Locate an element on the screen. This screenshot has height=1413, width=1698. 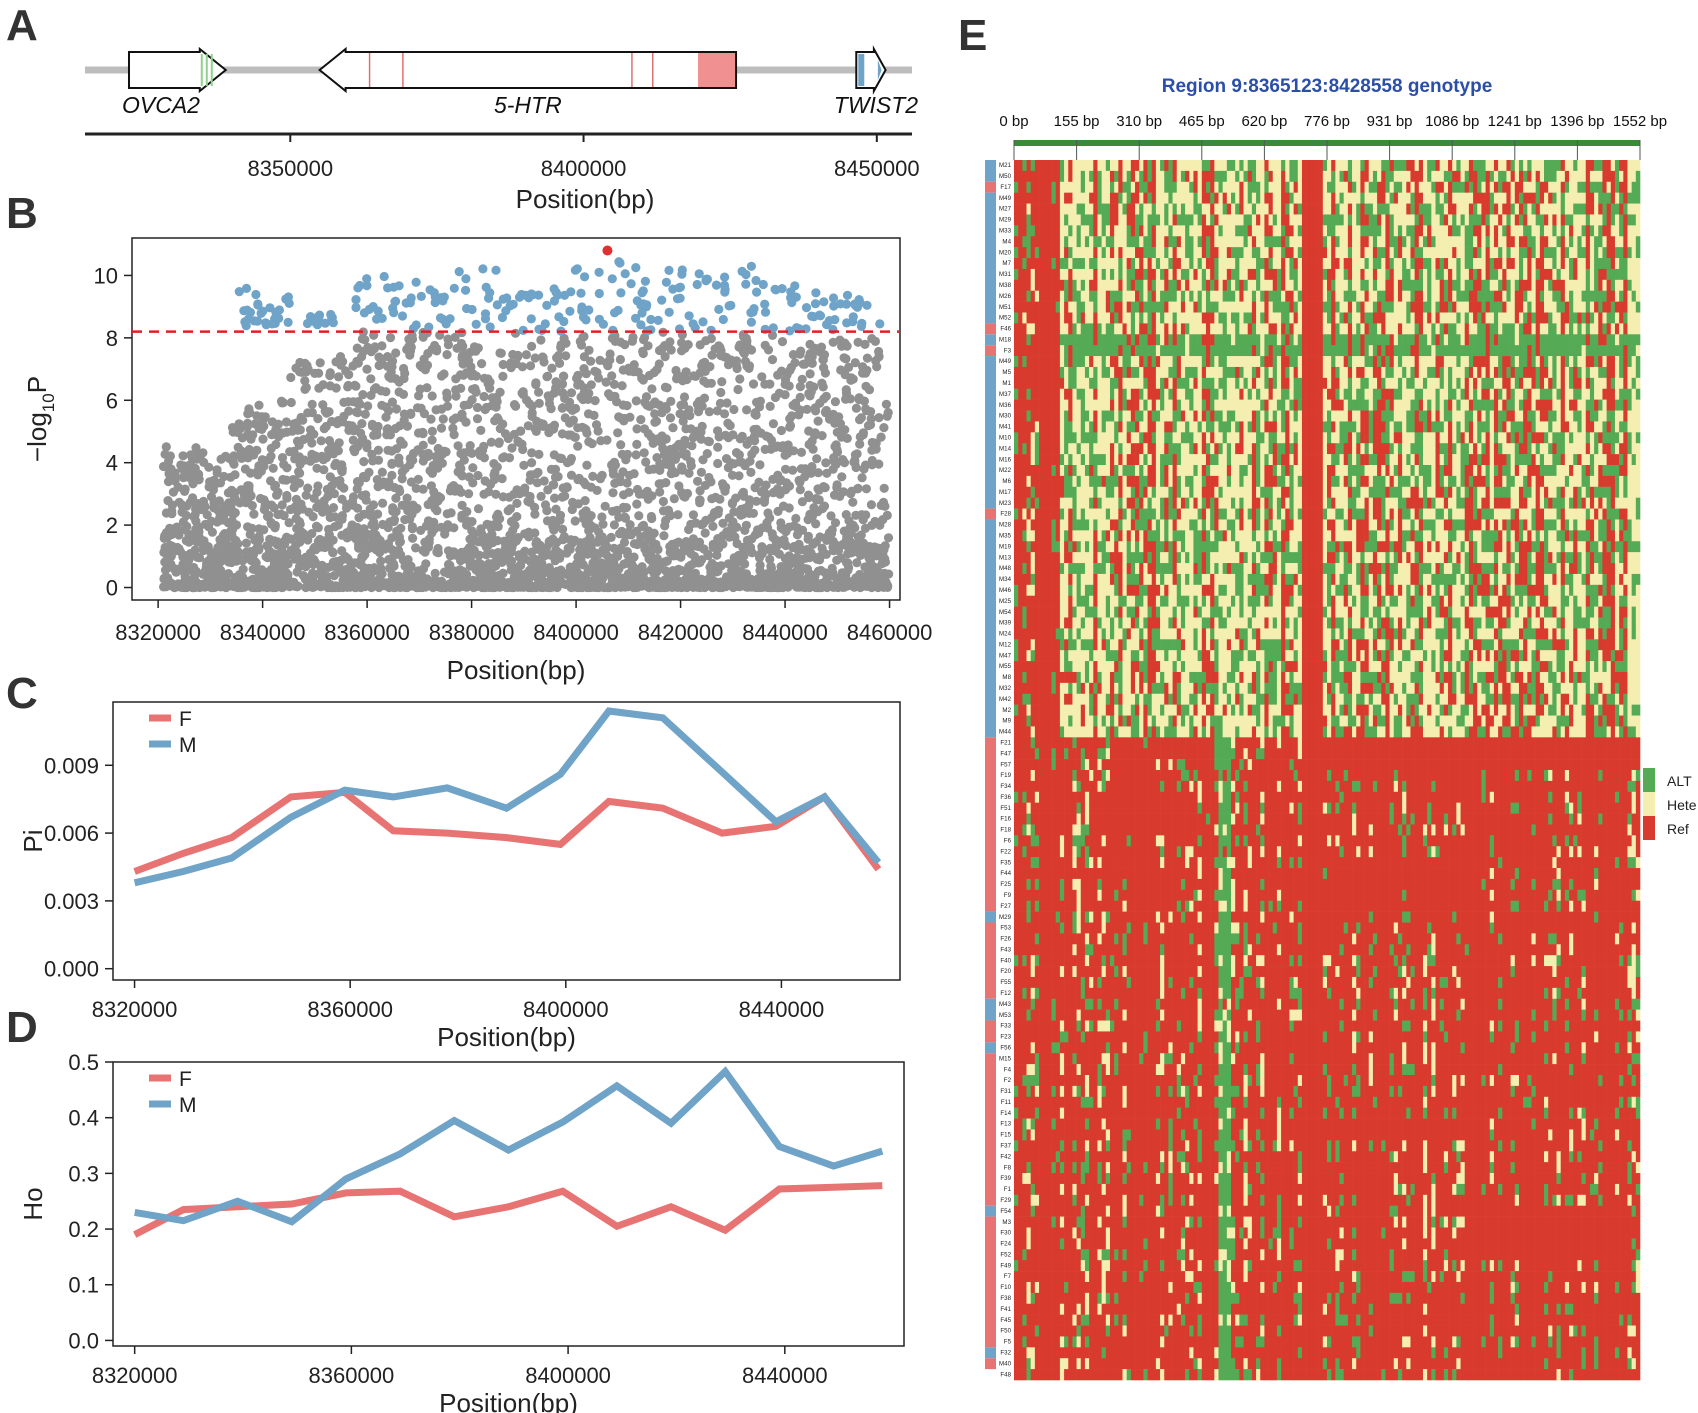
y-tick-label: 4 is located at coordinates (112, 463).